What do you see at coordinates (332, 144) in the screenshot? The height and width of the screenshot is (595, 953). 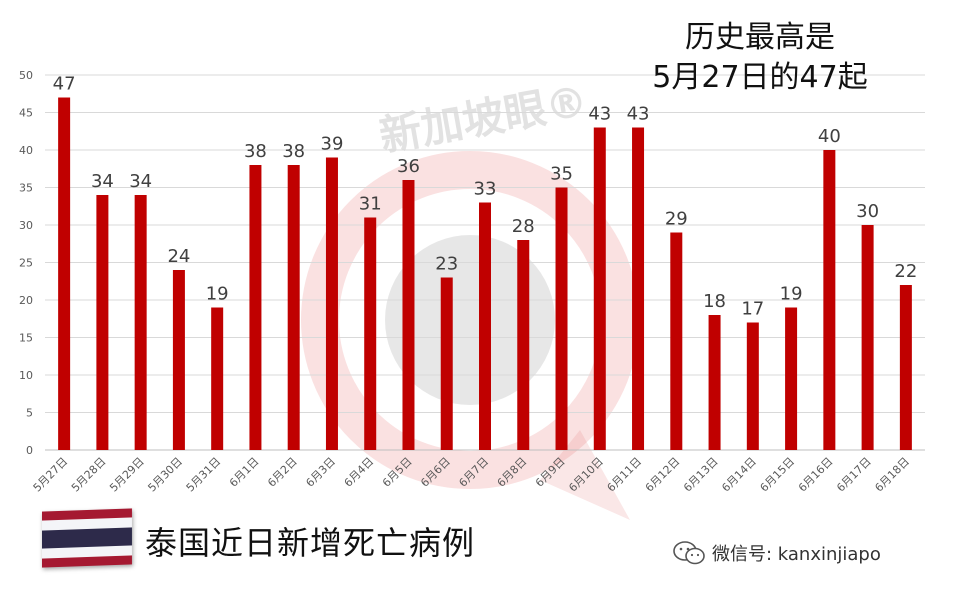 I see `data-label: 39` at bounding box center [332, 144].